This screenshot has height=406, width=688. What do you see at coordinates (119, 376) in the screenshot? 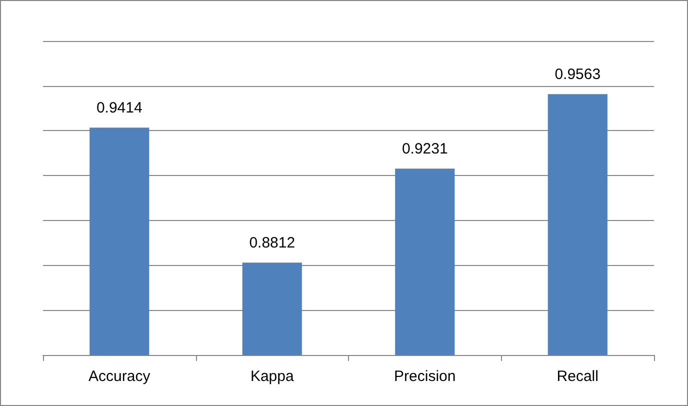
I see `x-tick-label: Accuracy` at bounding box center [119, 376].